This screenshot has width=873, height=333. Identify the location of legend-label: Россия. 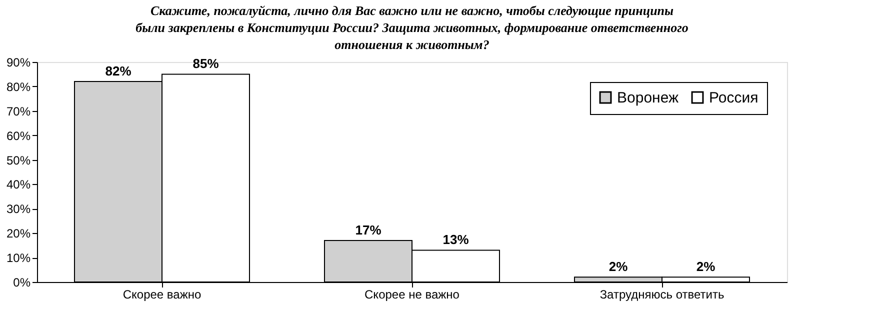
(733, 98).